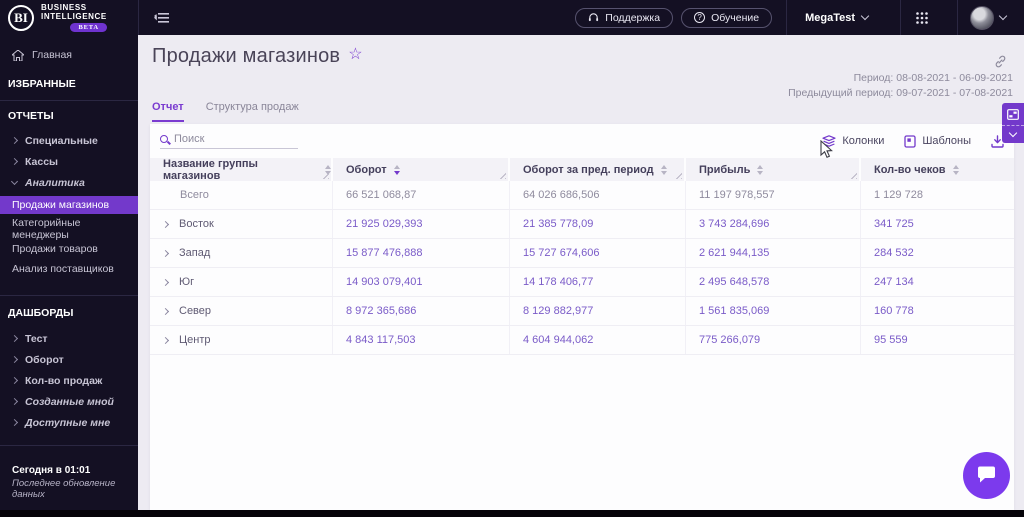  What do you see at coordinates (69, 269) in the screenshot?
I see `sidebar-item-supplier-analysis: Анализ поставщиков` at bounding box center [69, 269].